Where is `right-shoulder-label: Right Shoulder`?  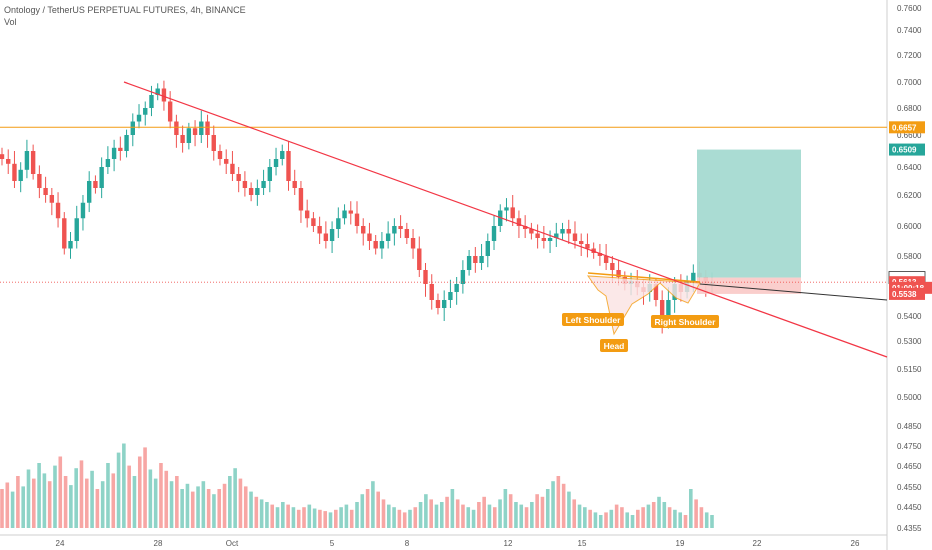
right-shoulder-label: Right Shoulder is located at coordinates (685, 321).